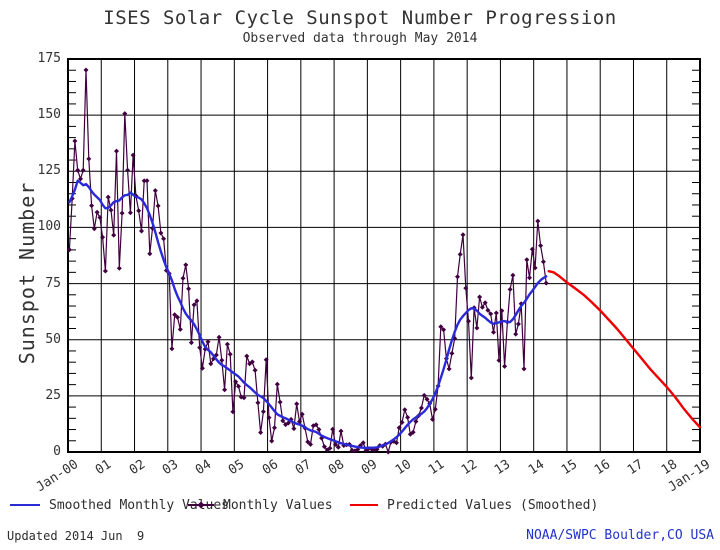  Describe the element at coordinates (53, 283) in the screenshot. I see `y-tick-label: 75` at that location.